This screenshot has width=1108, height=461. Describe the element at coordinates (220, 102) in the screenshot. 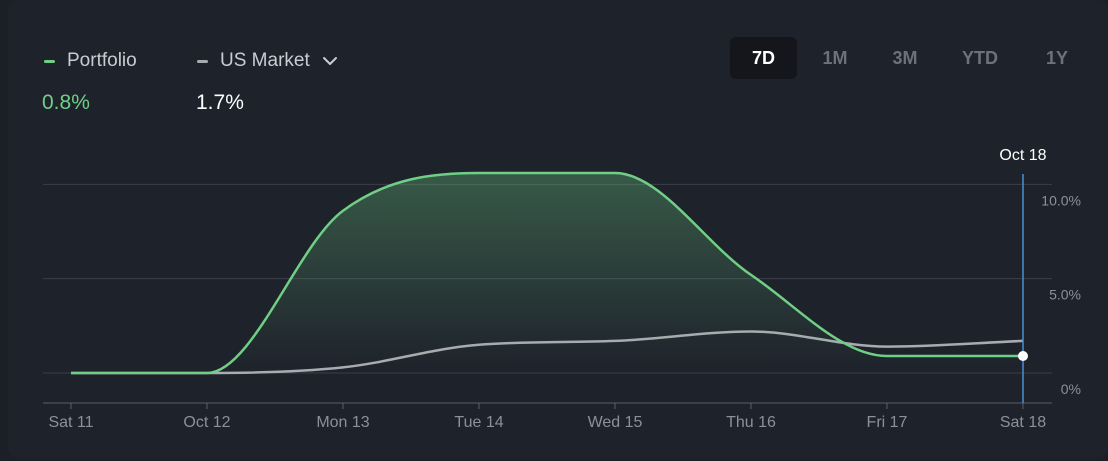

I see `market-value: 1.7%` at that location.